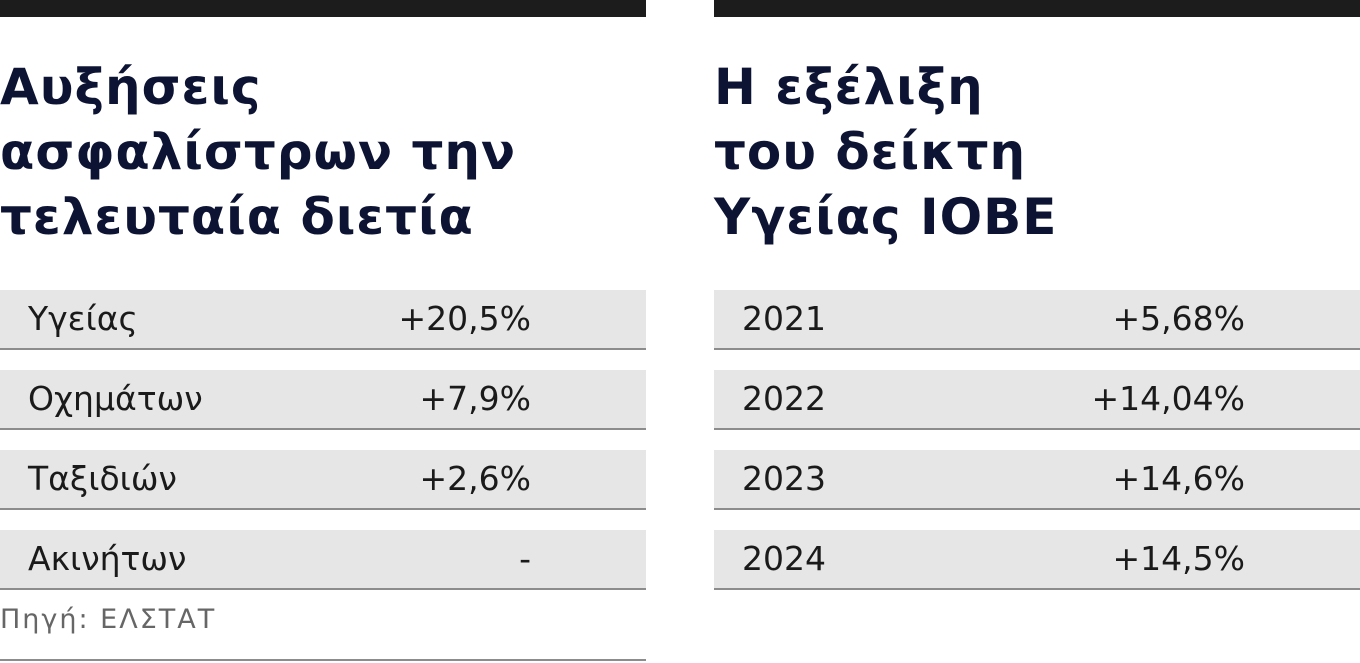  Describe the element at coordinates (784, 558) in the screenshot. I see `row-label: 2024` at that location.